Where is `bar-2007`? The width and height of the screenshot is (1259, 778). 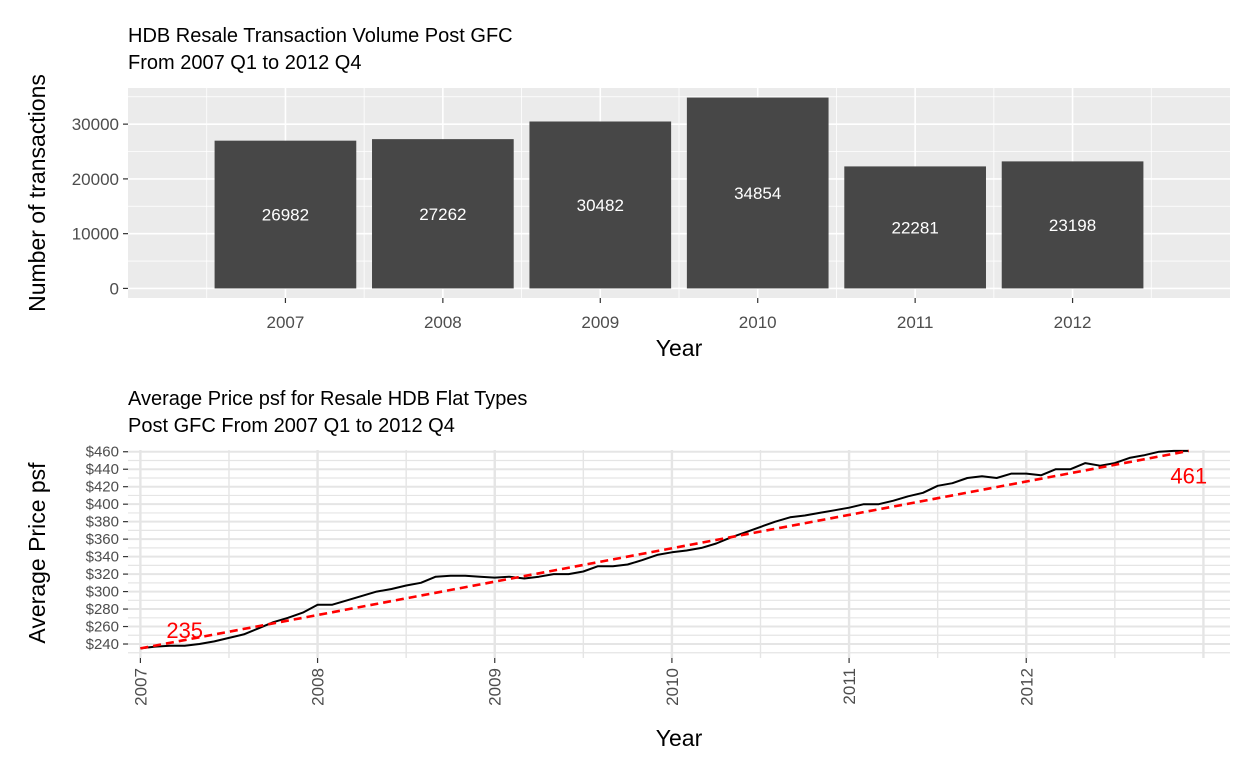
bar-2007 is located at coordinates (285, 214).